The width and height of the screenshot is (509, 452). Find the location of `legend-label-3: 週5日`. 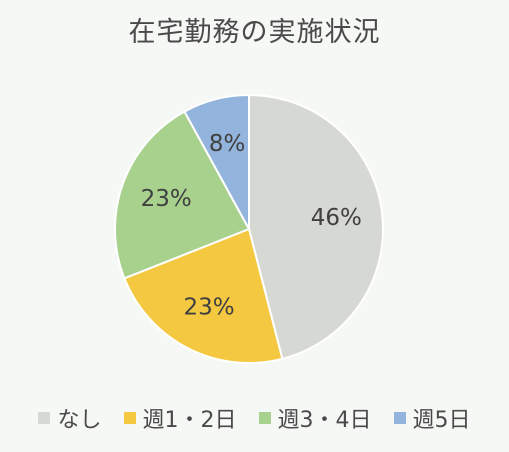

legend-label-3: 週5日 is located at coordinates (441, 420).